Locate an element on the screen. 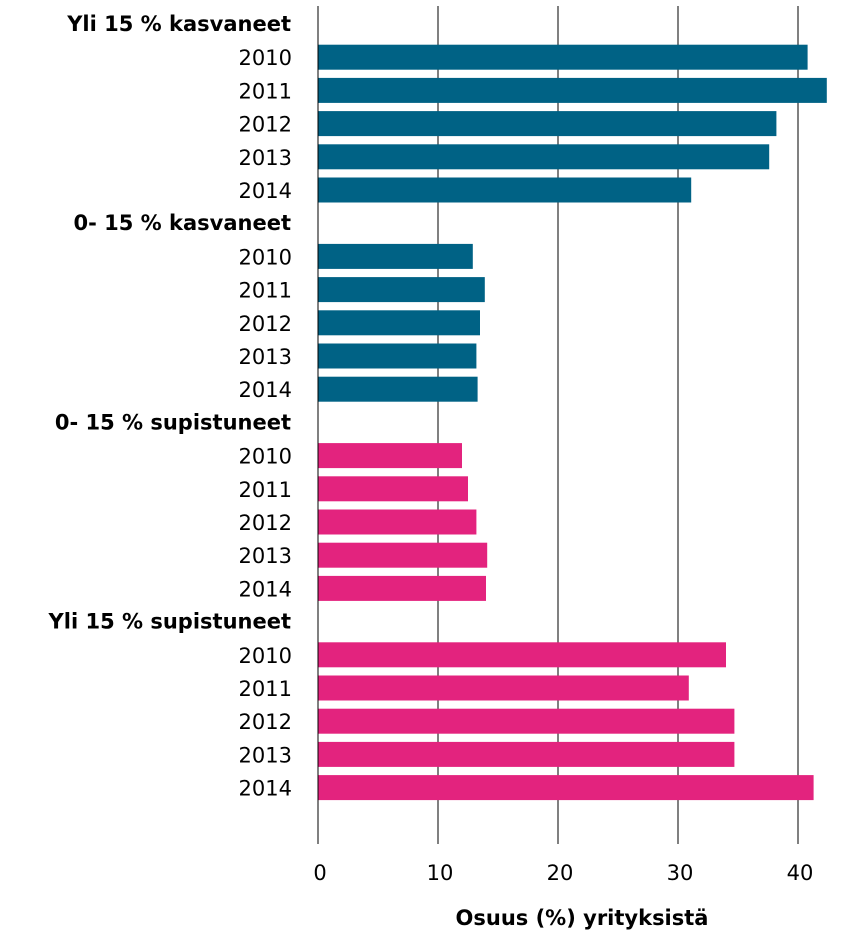 This screenshot has height=937, width=849. x-tick-label: 30 is located at coordinates (680, 873).